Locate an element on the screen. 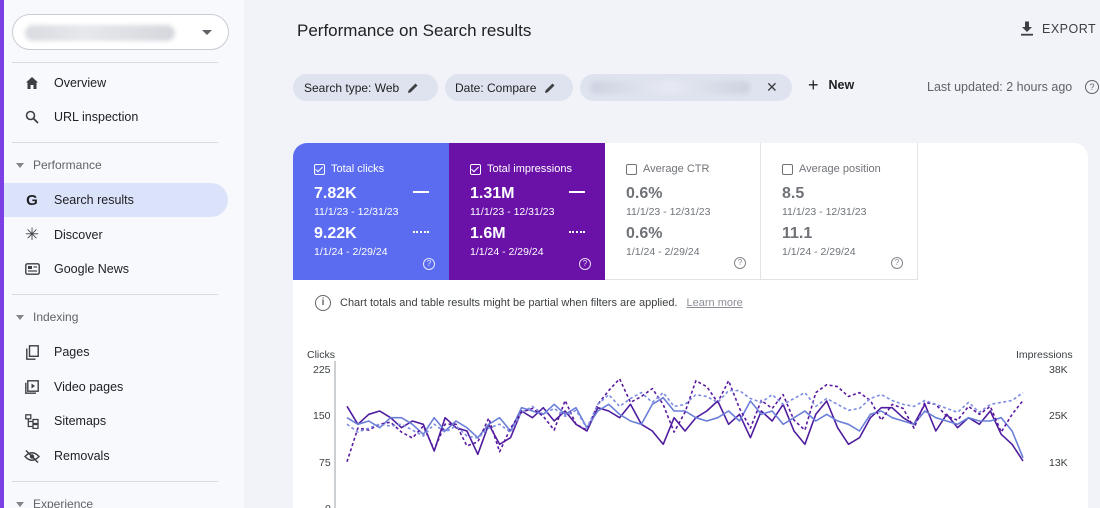 Image resolution: width=1100 pixels, height=508 pixels. home-icon is located at coordinates (32, 83).